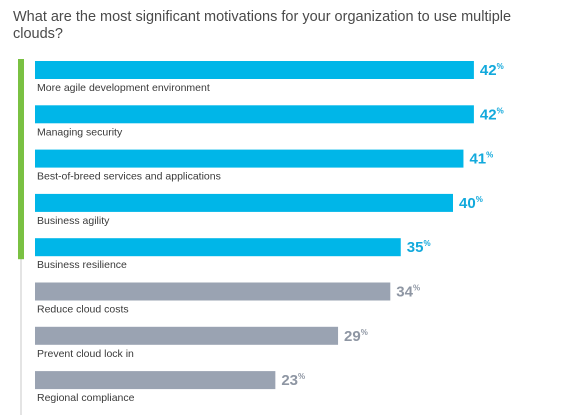 This screenshot has height=415, width=572. What do you see at coordinates (408, 292) in the screenshot?
I see `bar-value-label: 34%` at bounding box center [408, 292].